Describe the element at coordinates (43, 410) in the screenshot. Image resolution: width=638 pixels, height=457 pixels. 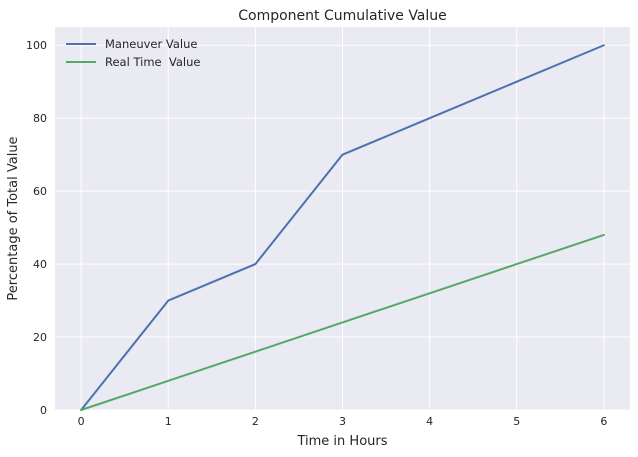
I see `y-tick-label: 0` at that location.